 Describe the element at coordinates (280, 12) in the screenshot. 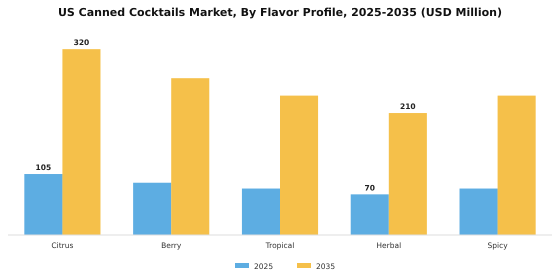

I see `chart-title: US Canned Cocktails Market, By Flavor Profile, 2025-2035 (USD Million)` at that location.